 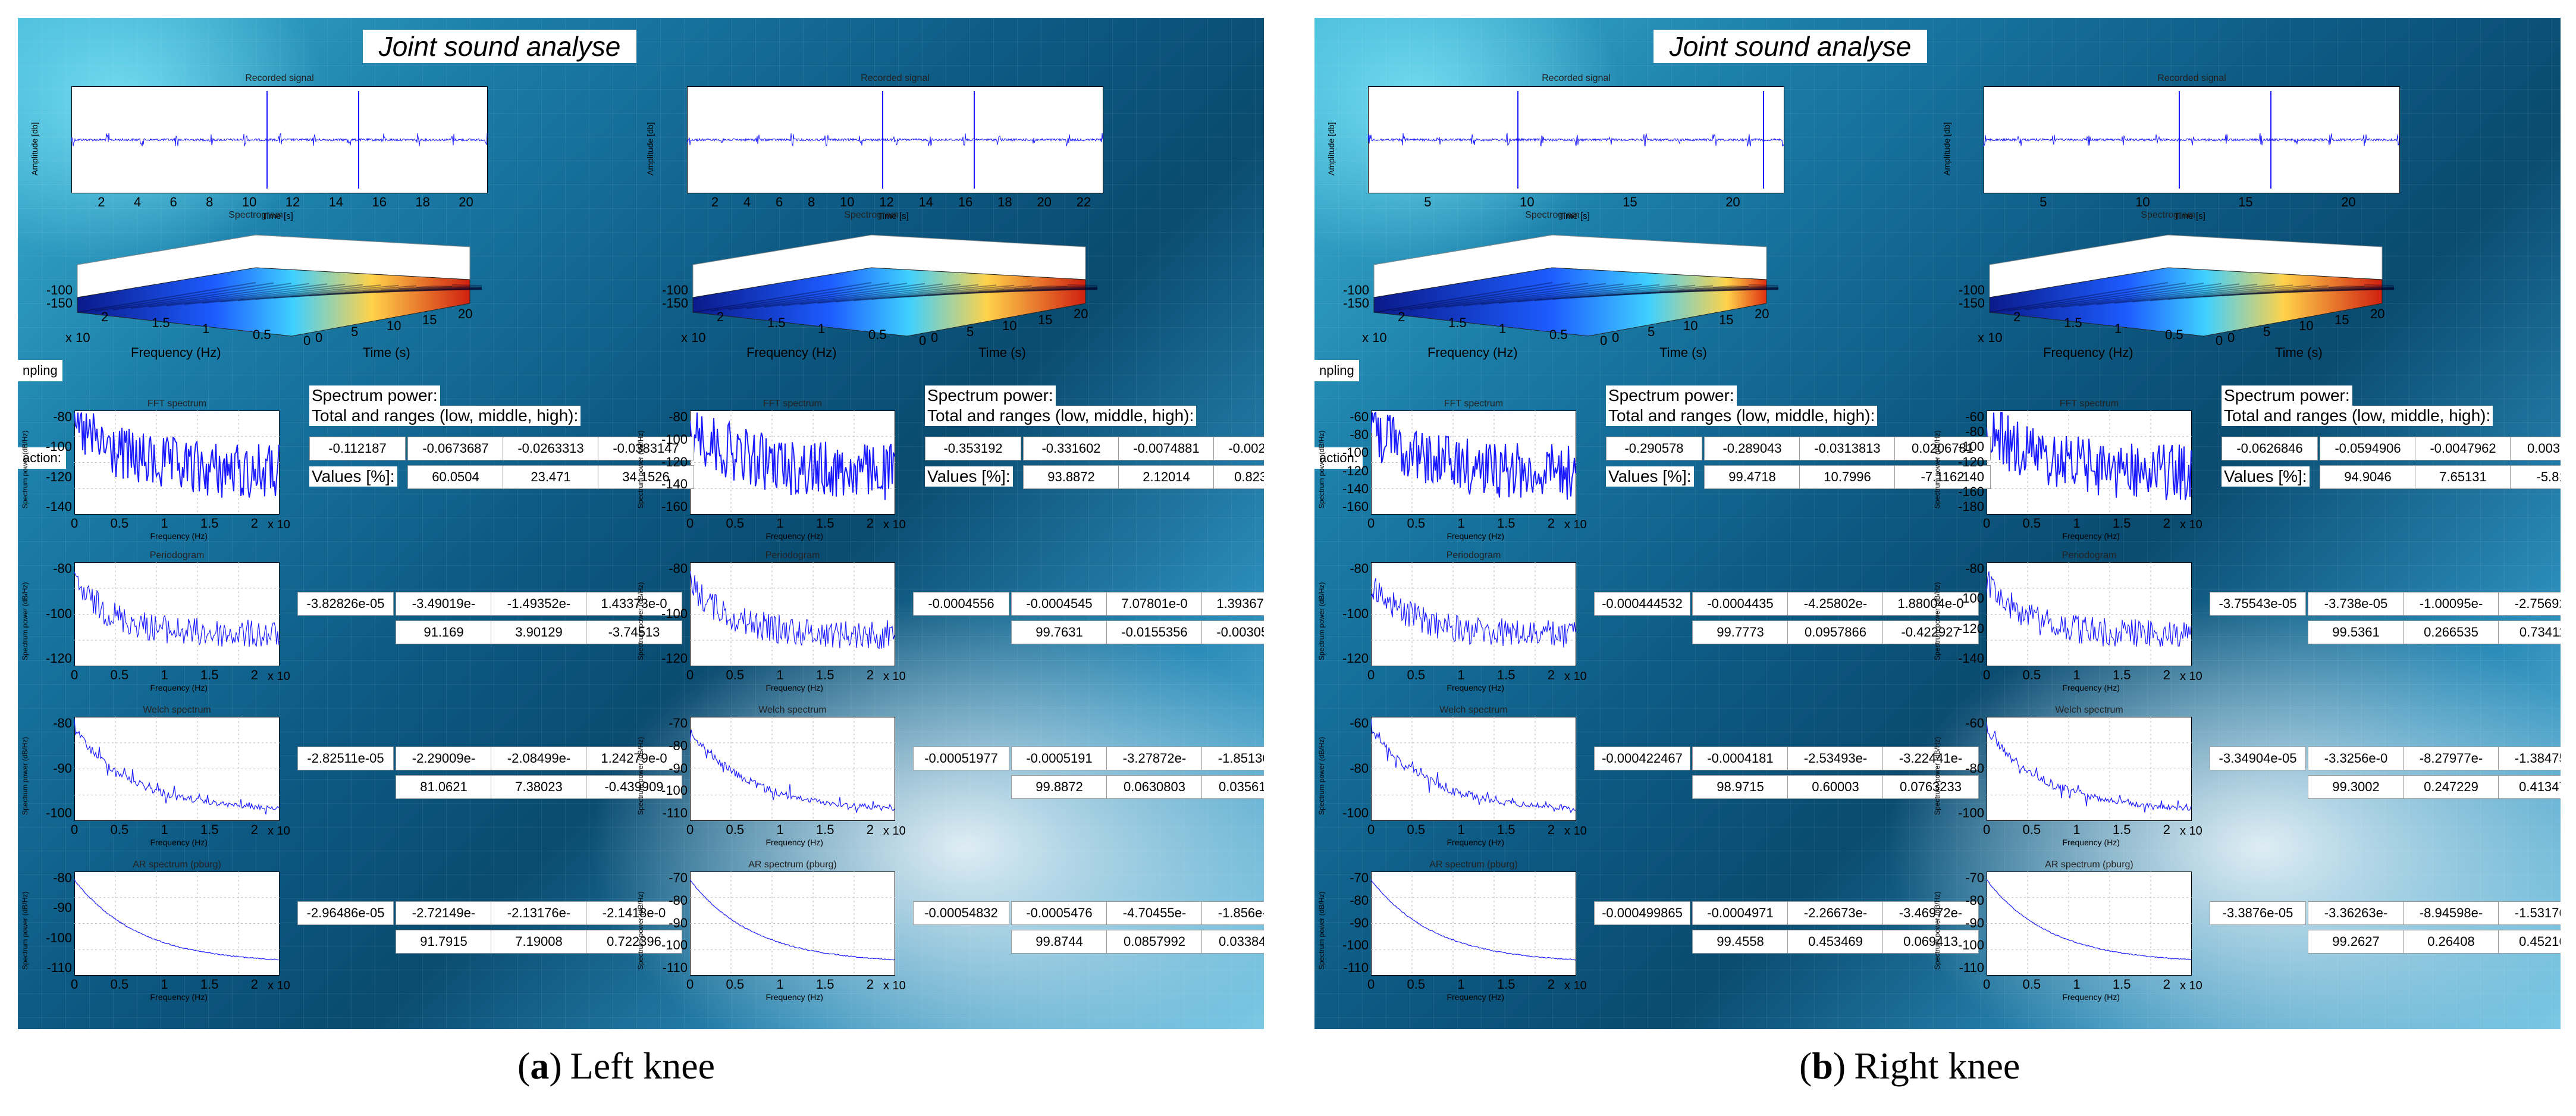 What do you see at coordinates (455, 448) in the screenshot?
I see `fft-value-low: -0.0673687` at bounding box center [455, 448].